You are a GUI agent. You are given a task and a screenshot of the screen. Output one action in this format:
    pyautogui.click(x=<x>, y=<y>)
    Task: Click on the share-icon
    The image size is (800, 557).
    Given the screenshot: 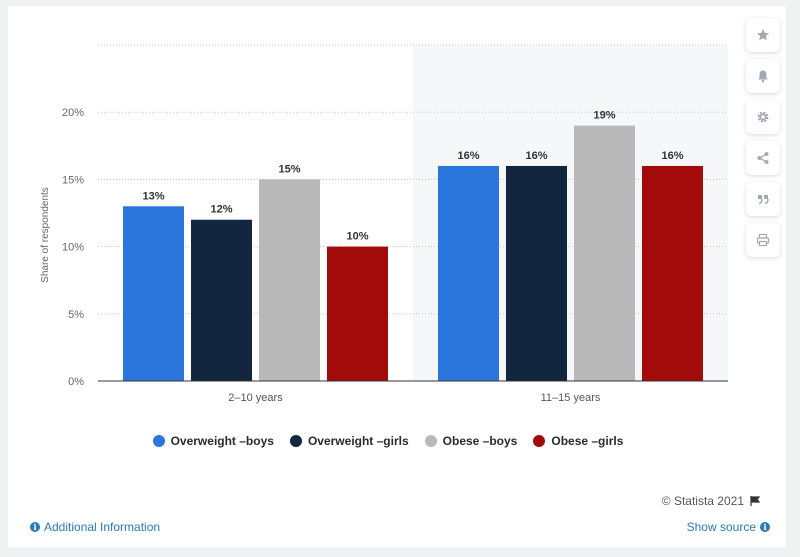 What is the action you would take?
    pyautogui.click(x=763, y=158)
    